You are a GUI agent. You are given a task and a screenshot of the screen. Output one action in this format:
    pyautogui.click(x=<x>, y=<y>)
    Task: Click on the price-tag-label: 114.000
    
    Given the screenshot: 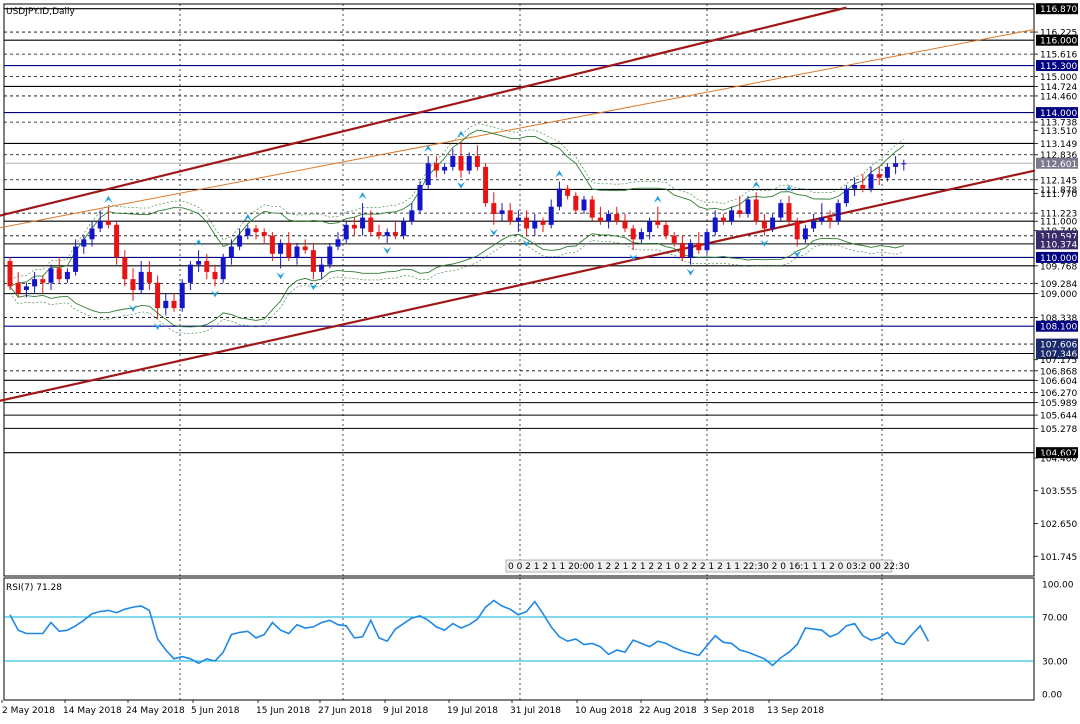 What is the action you would take?
    pyautogui.click(x=1058, y=114)
    